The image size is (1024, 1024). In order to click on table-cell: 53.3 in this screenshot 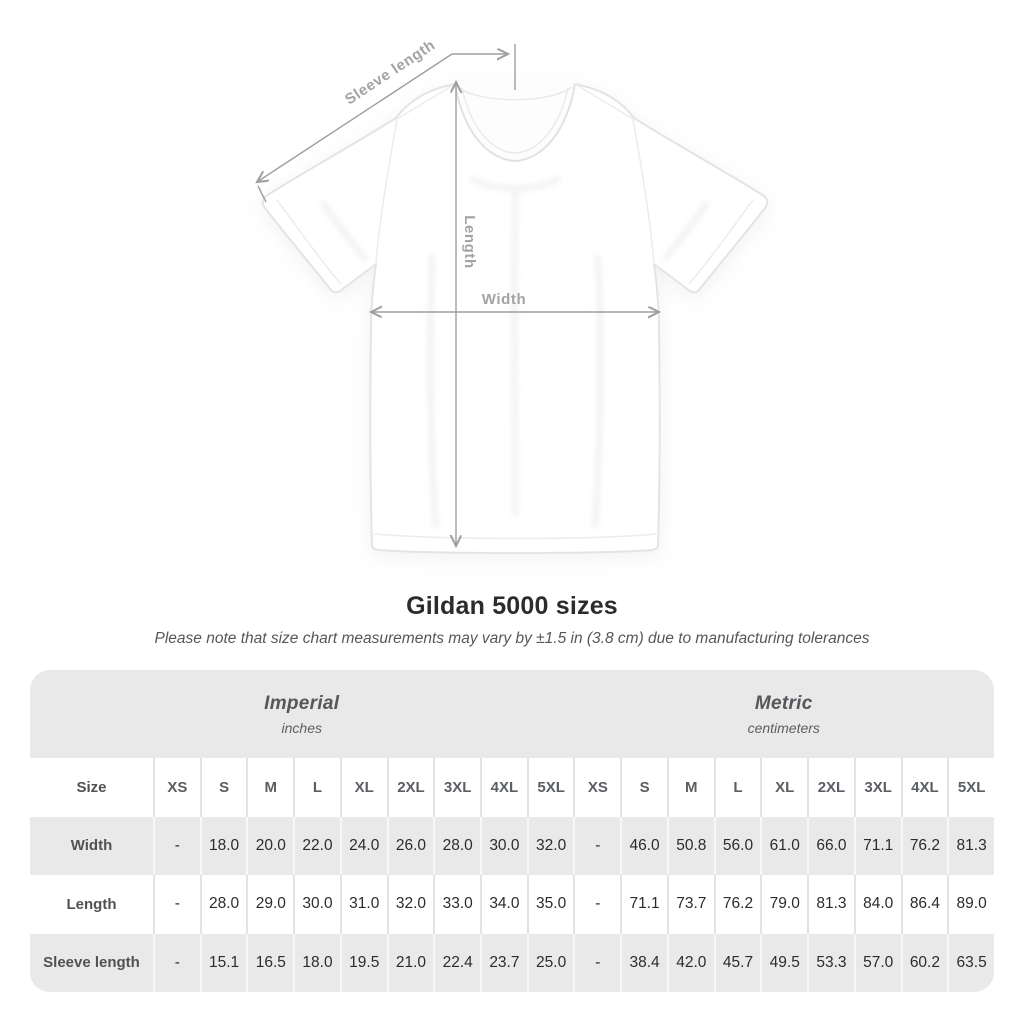, I will do `click(830, 962)`.